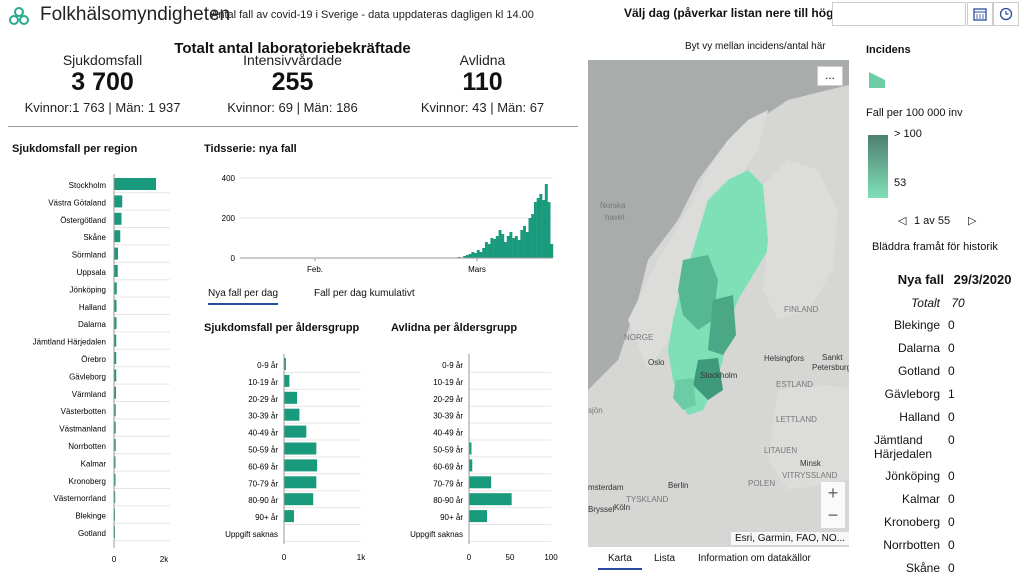 The height and width of the screenshot is (584, 1024). What do you see at coordinates (983, 279) in the screenshot?
I see `daily-header-date: 29/3/2020` at bounding box center [983, 279].